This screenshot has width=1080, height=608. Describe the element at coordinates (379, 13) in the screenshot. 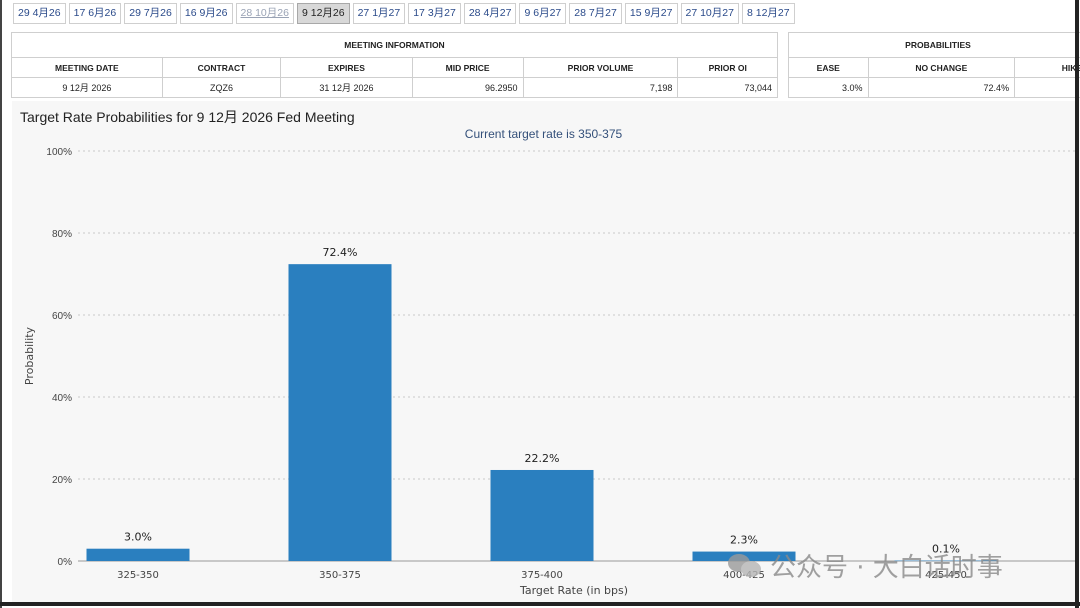

I see `tab-meeting-6: 27 1月27` at that location.